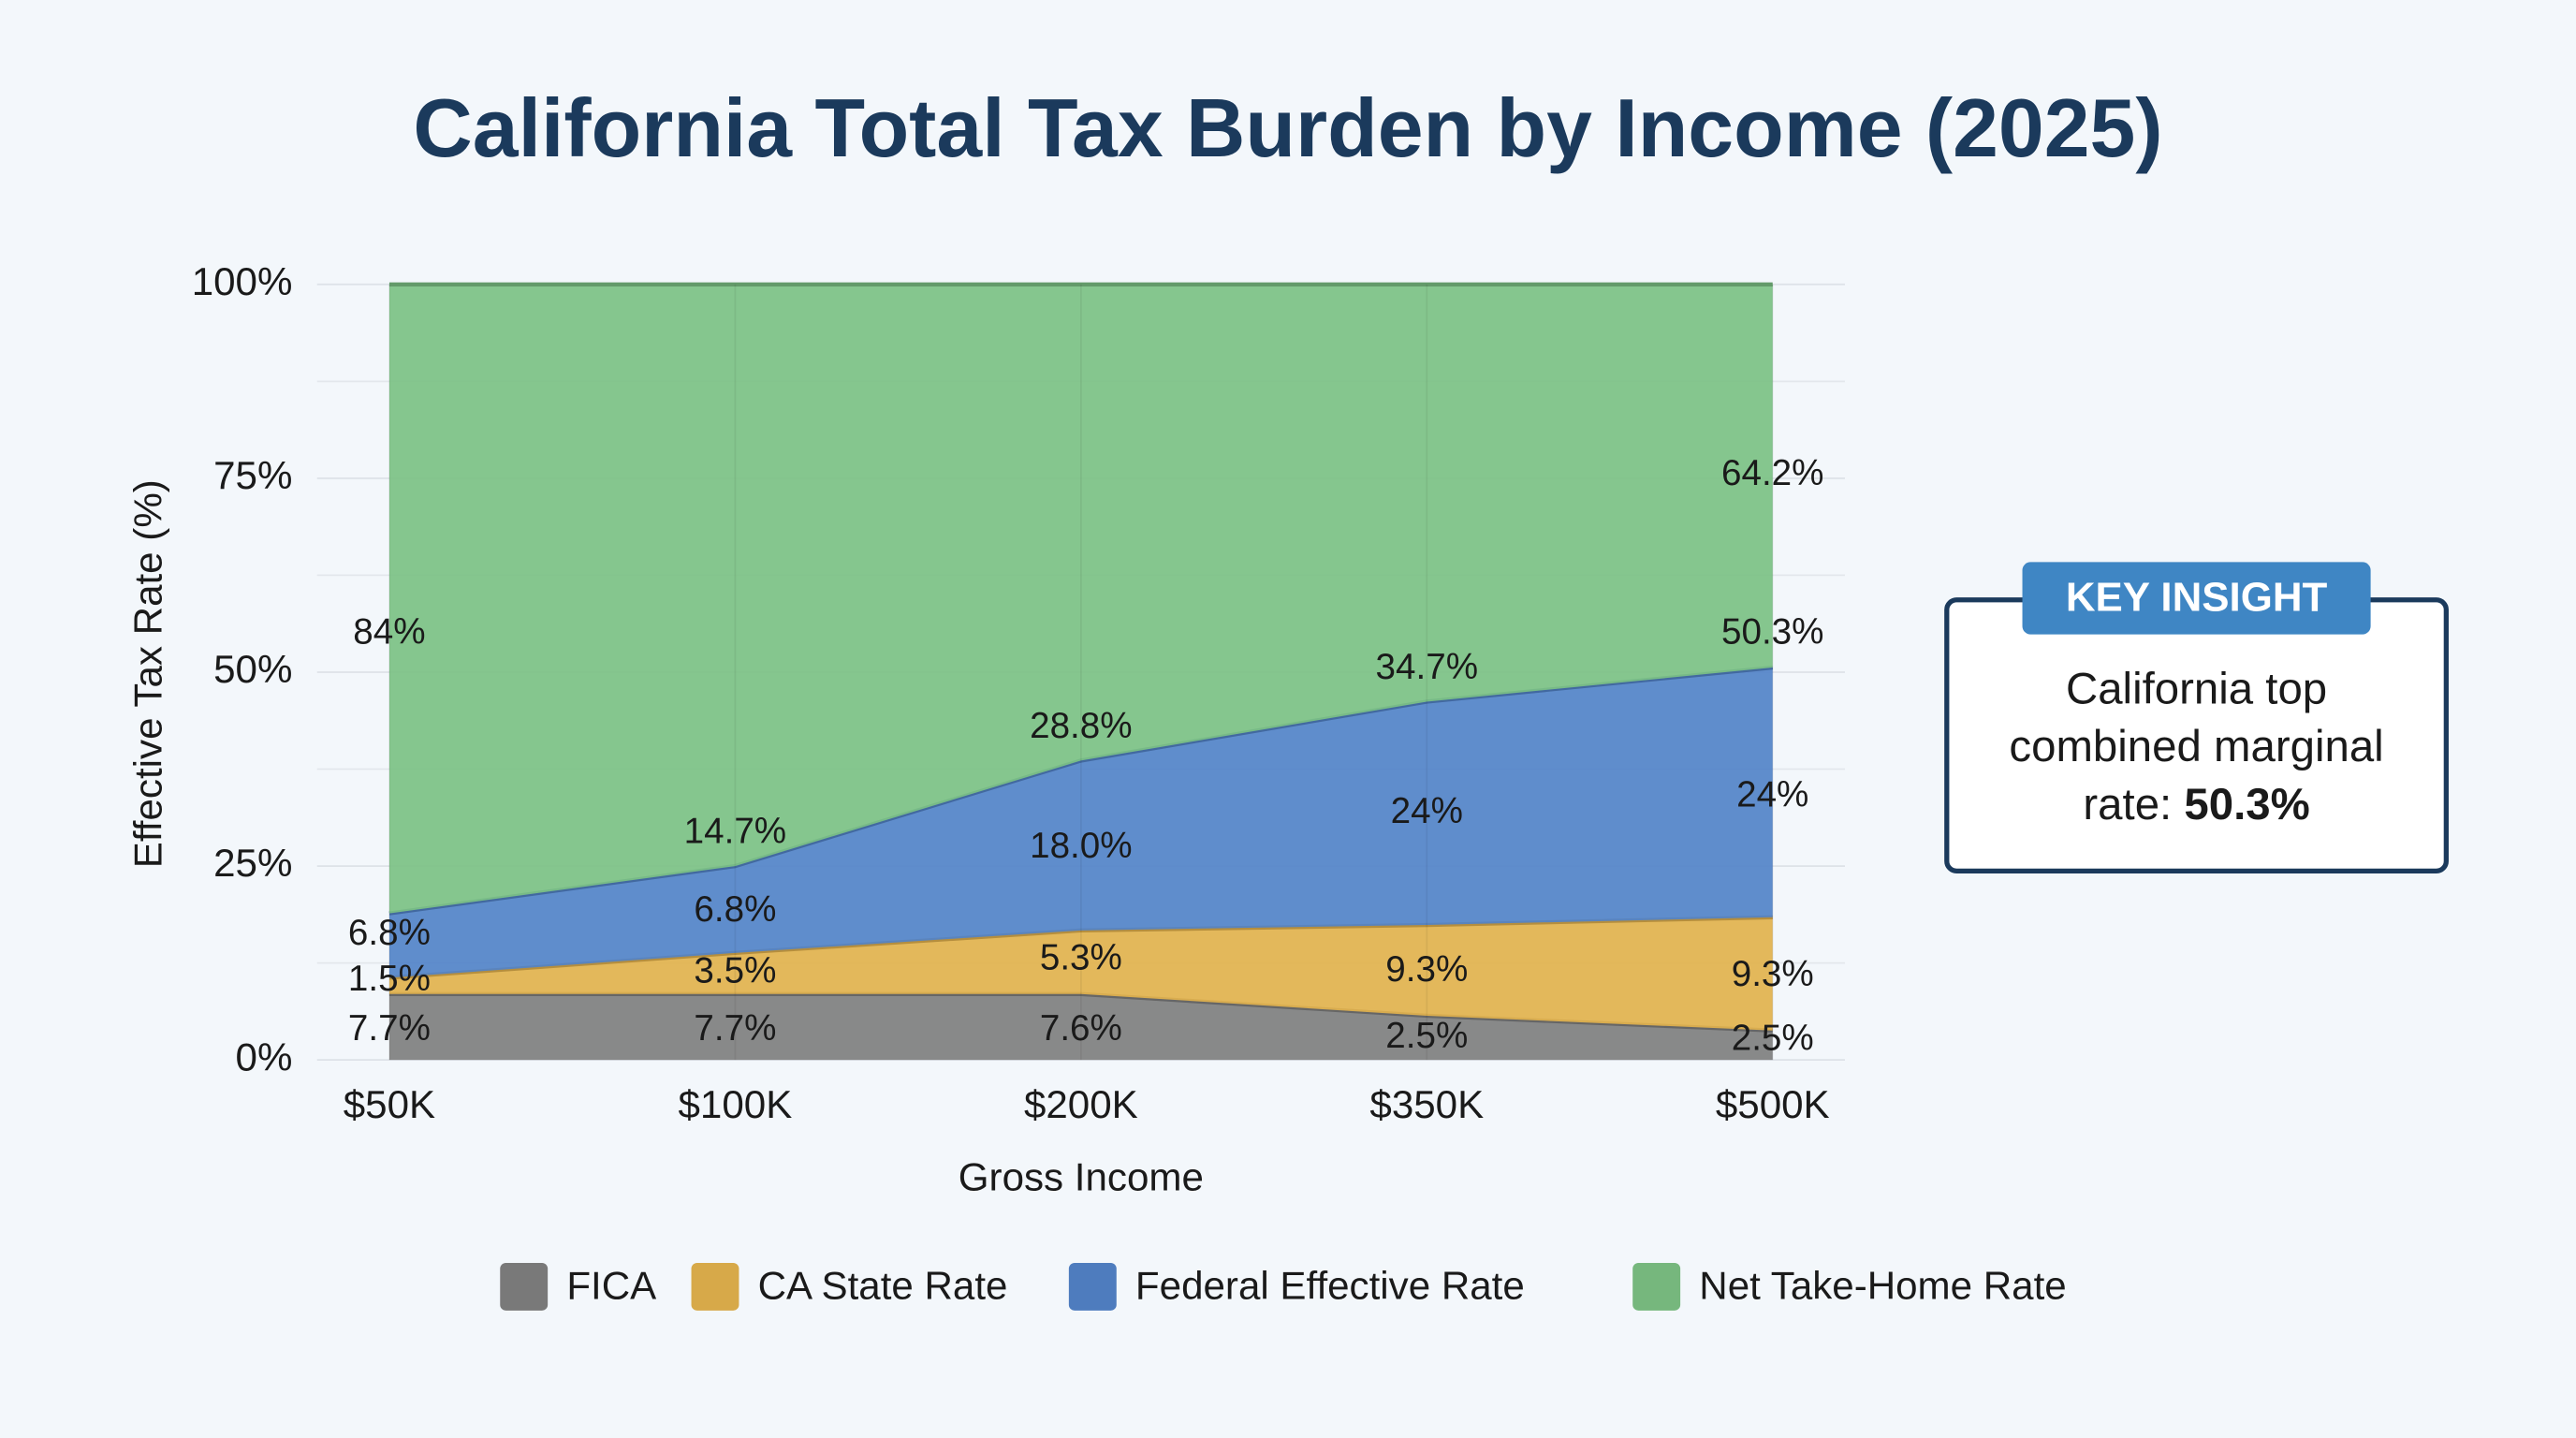  I want to click on legend-label: CA State Rate, so click(883, 1285).